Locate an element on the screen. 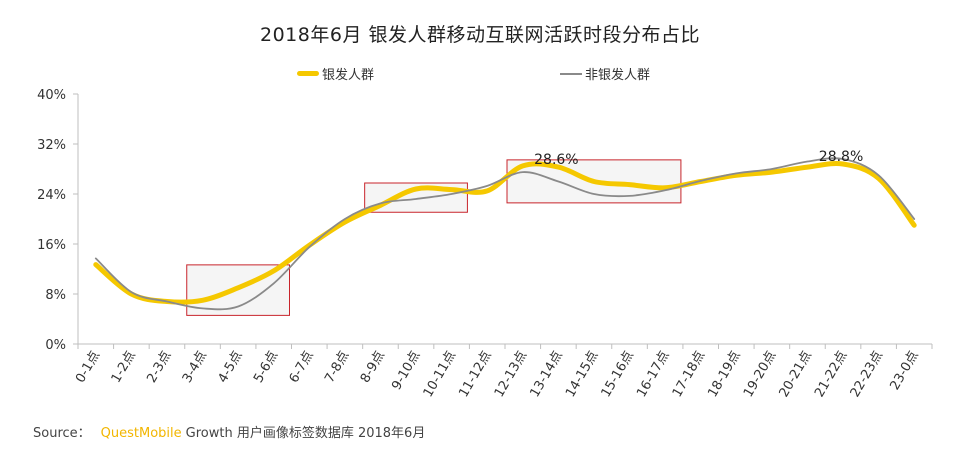 This screenshot has width=960, height=452. x-tick-label: 8-9点 is located at coordinates (373, 367).